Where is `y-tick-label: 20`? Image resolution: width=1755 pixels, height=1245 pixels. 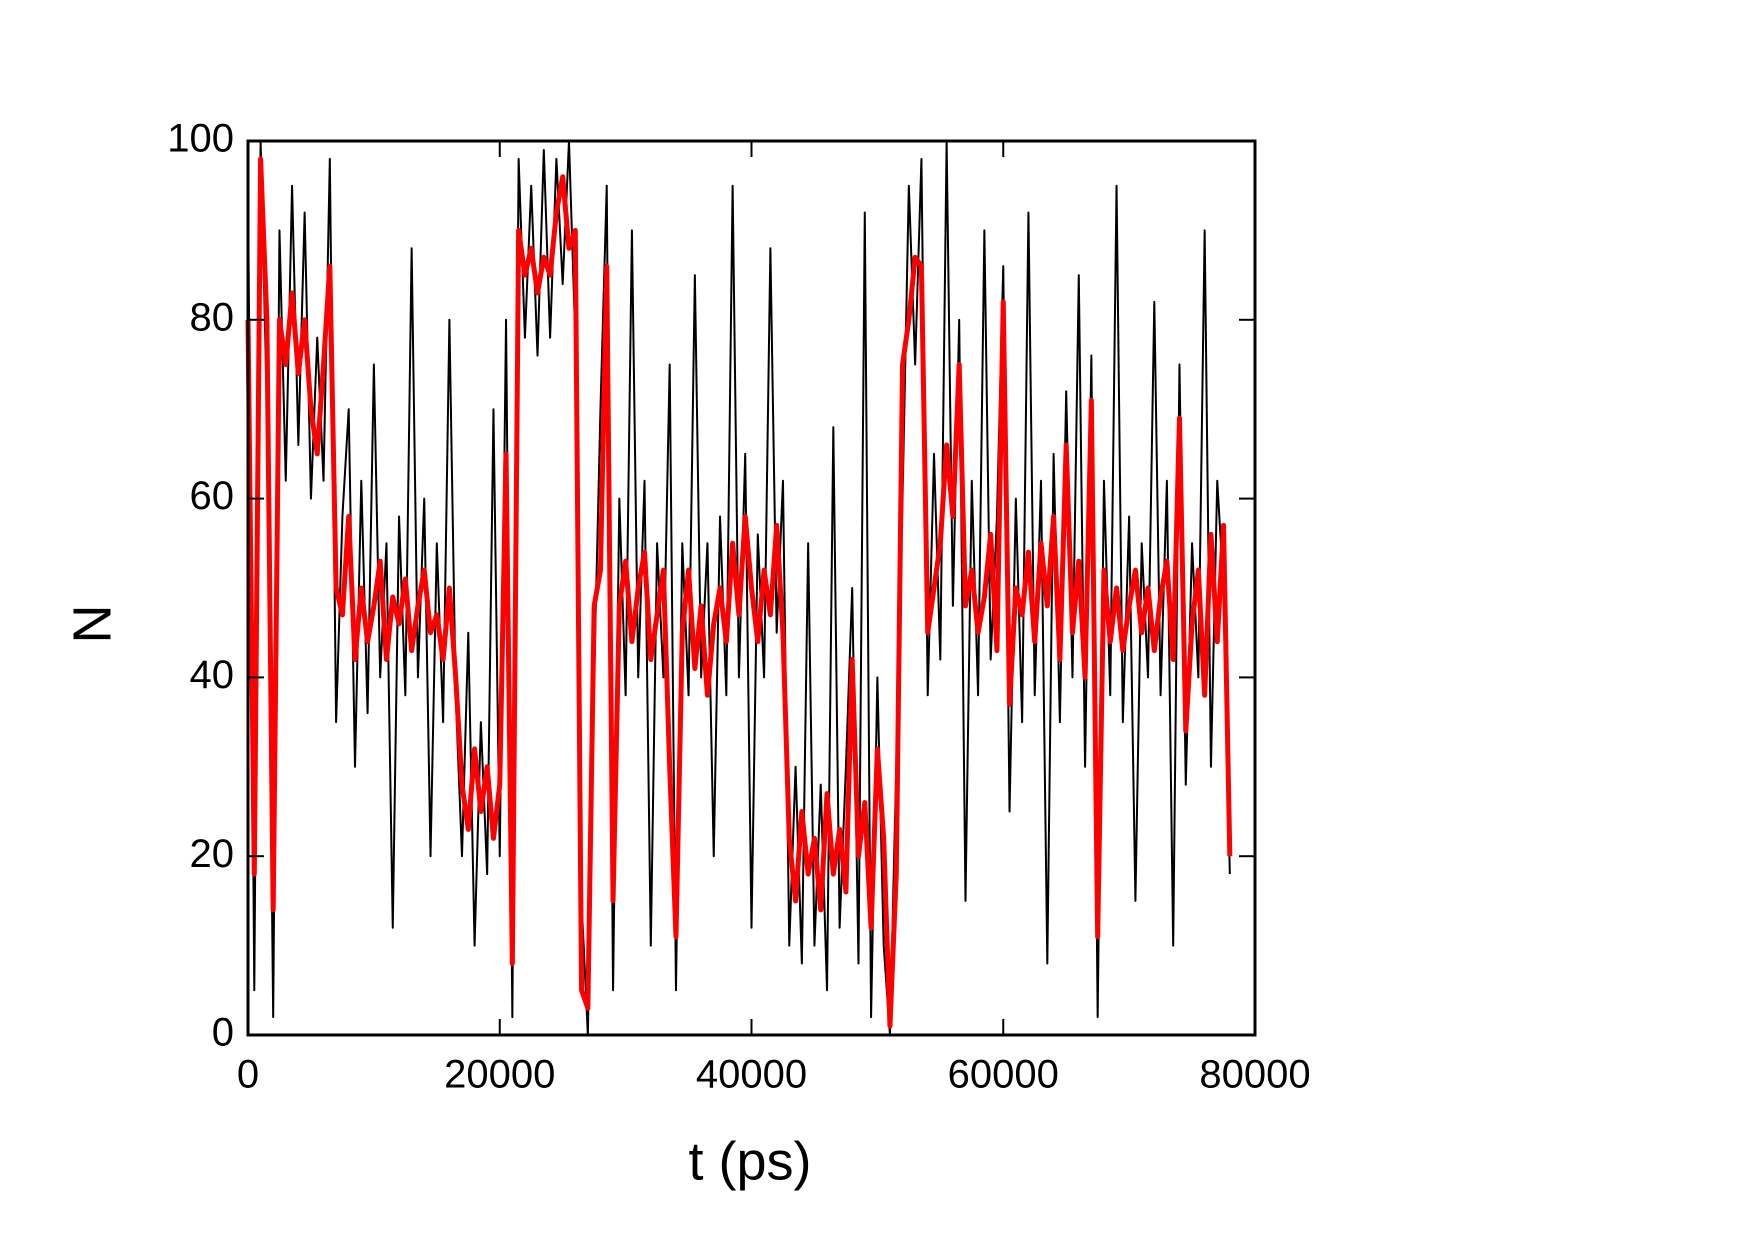
y-tick-label: 20 is located at coordinates (212, 854).